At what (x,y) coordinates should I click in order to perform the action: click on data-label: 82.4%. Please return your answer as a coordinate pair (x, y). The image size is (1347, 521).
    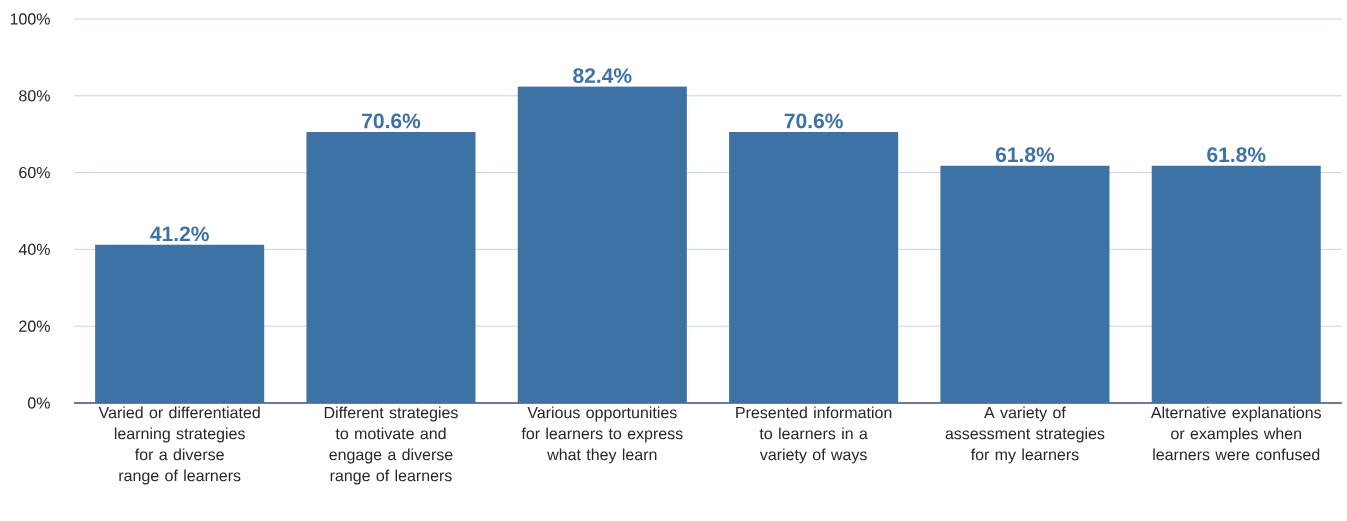
    Looking at the image, I should click on (602, 76).